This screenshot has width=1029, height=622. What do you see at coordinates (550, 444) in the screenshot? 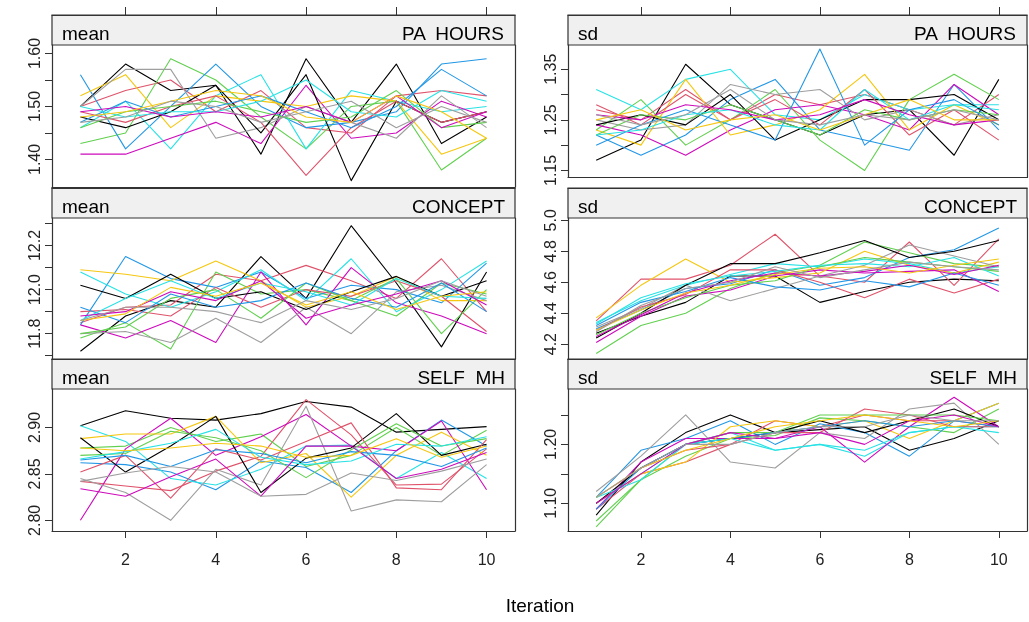
I see `y-tick-label: 1.20` at bounding box center [550, 444].